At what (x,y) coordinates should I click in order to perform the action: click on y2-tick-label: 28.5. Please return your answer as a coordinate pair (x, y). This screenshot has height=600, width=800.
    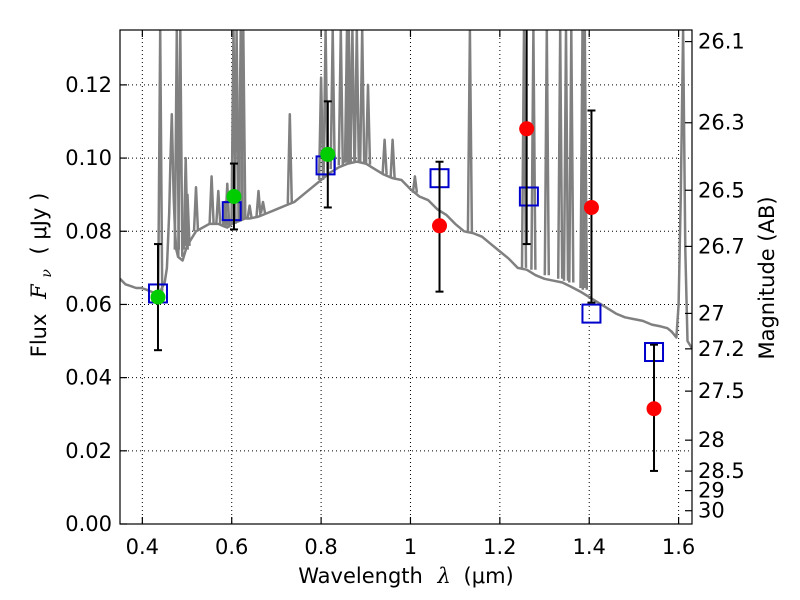
    Looking at the image, I should click on (721, 471).